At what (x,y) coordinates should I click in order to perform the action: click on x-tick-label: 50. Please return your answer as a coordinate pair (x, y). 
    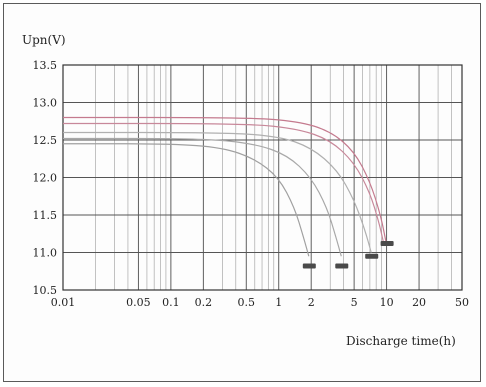
    Looking at the image, I should click on (462, 302).